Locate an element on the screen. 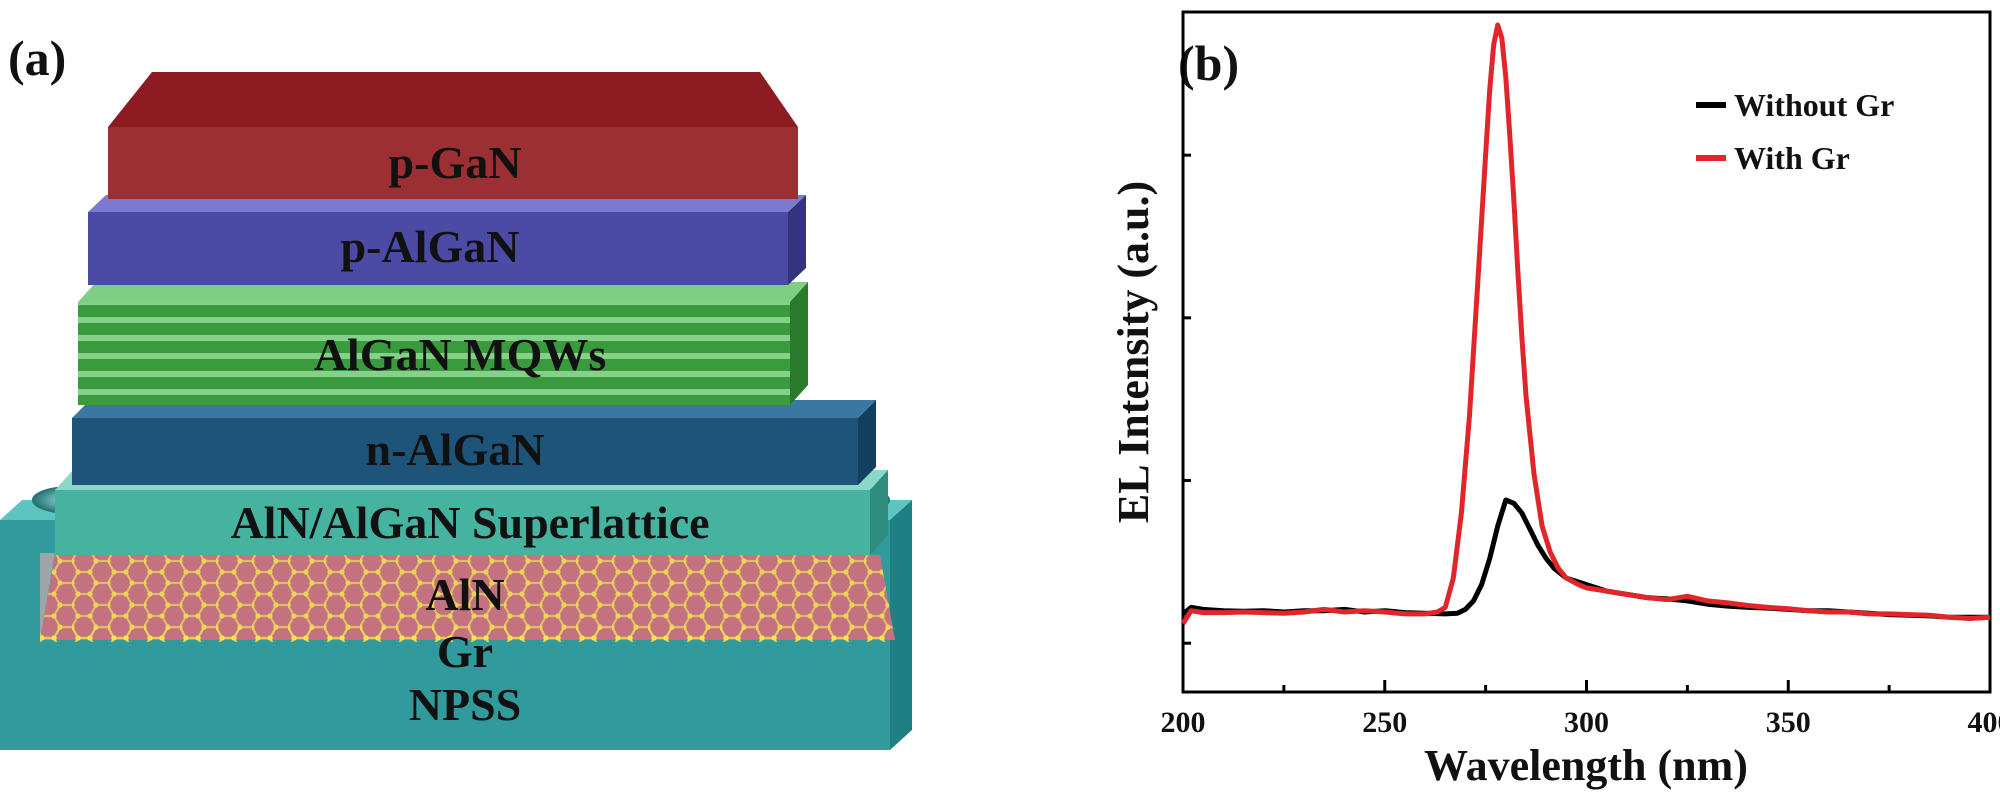  x-tick-label-400: 400 is located at coordinates (1984, 722).